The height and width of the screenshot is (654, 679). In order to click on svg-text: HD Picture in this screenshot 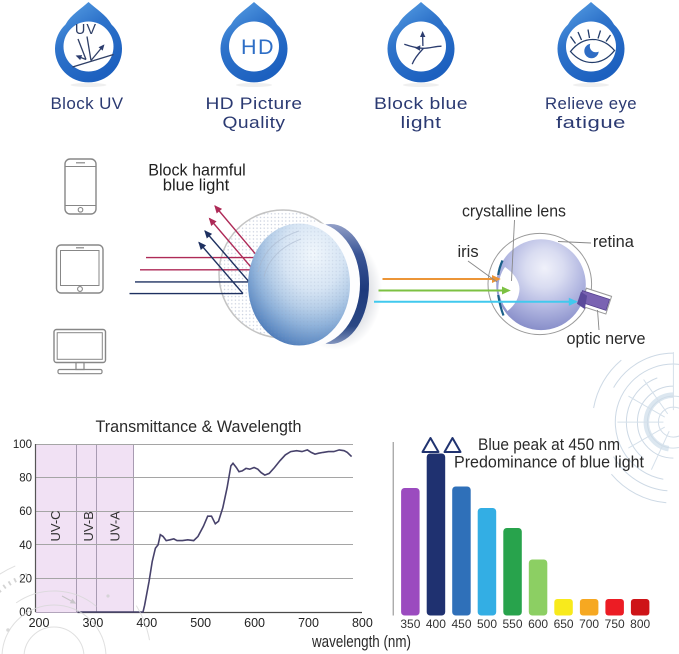, I will do `click(254, 103)`.